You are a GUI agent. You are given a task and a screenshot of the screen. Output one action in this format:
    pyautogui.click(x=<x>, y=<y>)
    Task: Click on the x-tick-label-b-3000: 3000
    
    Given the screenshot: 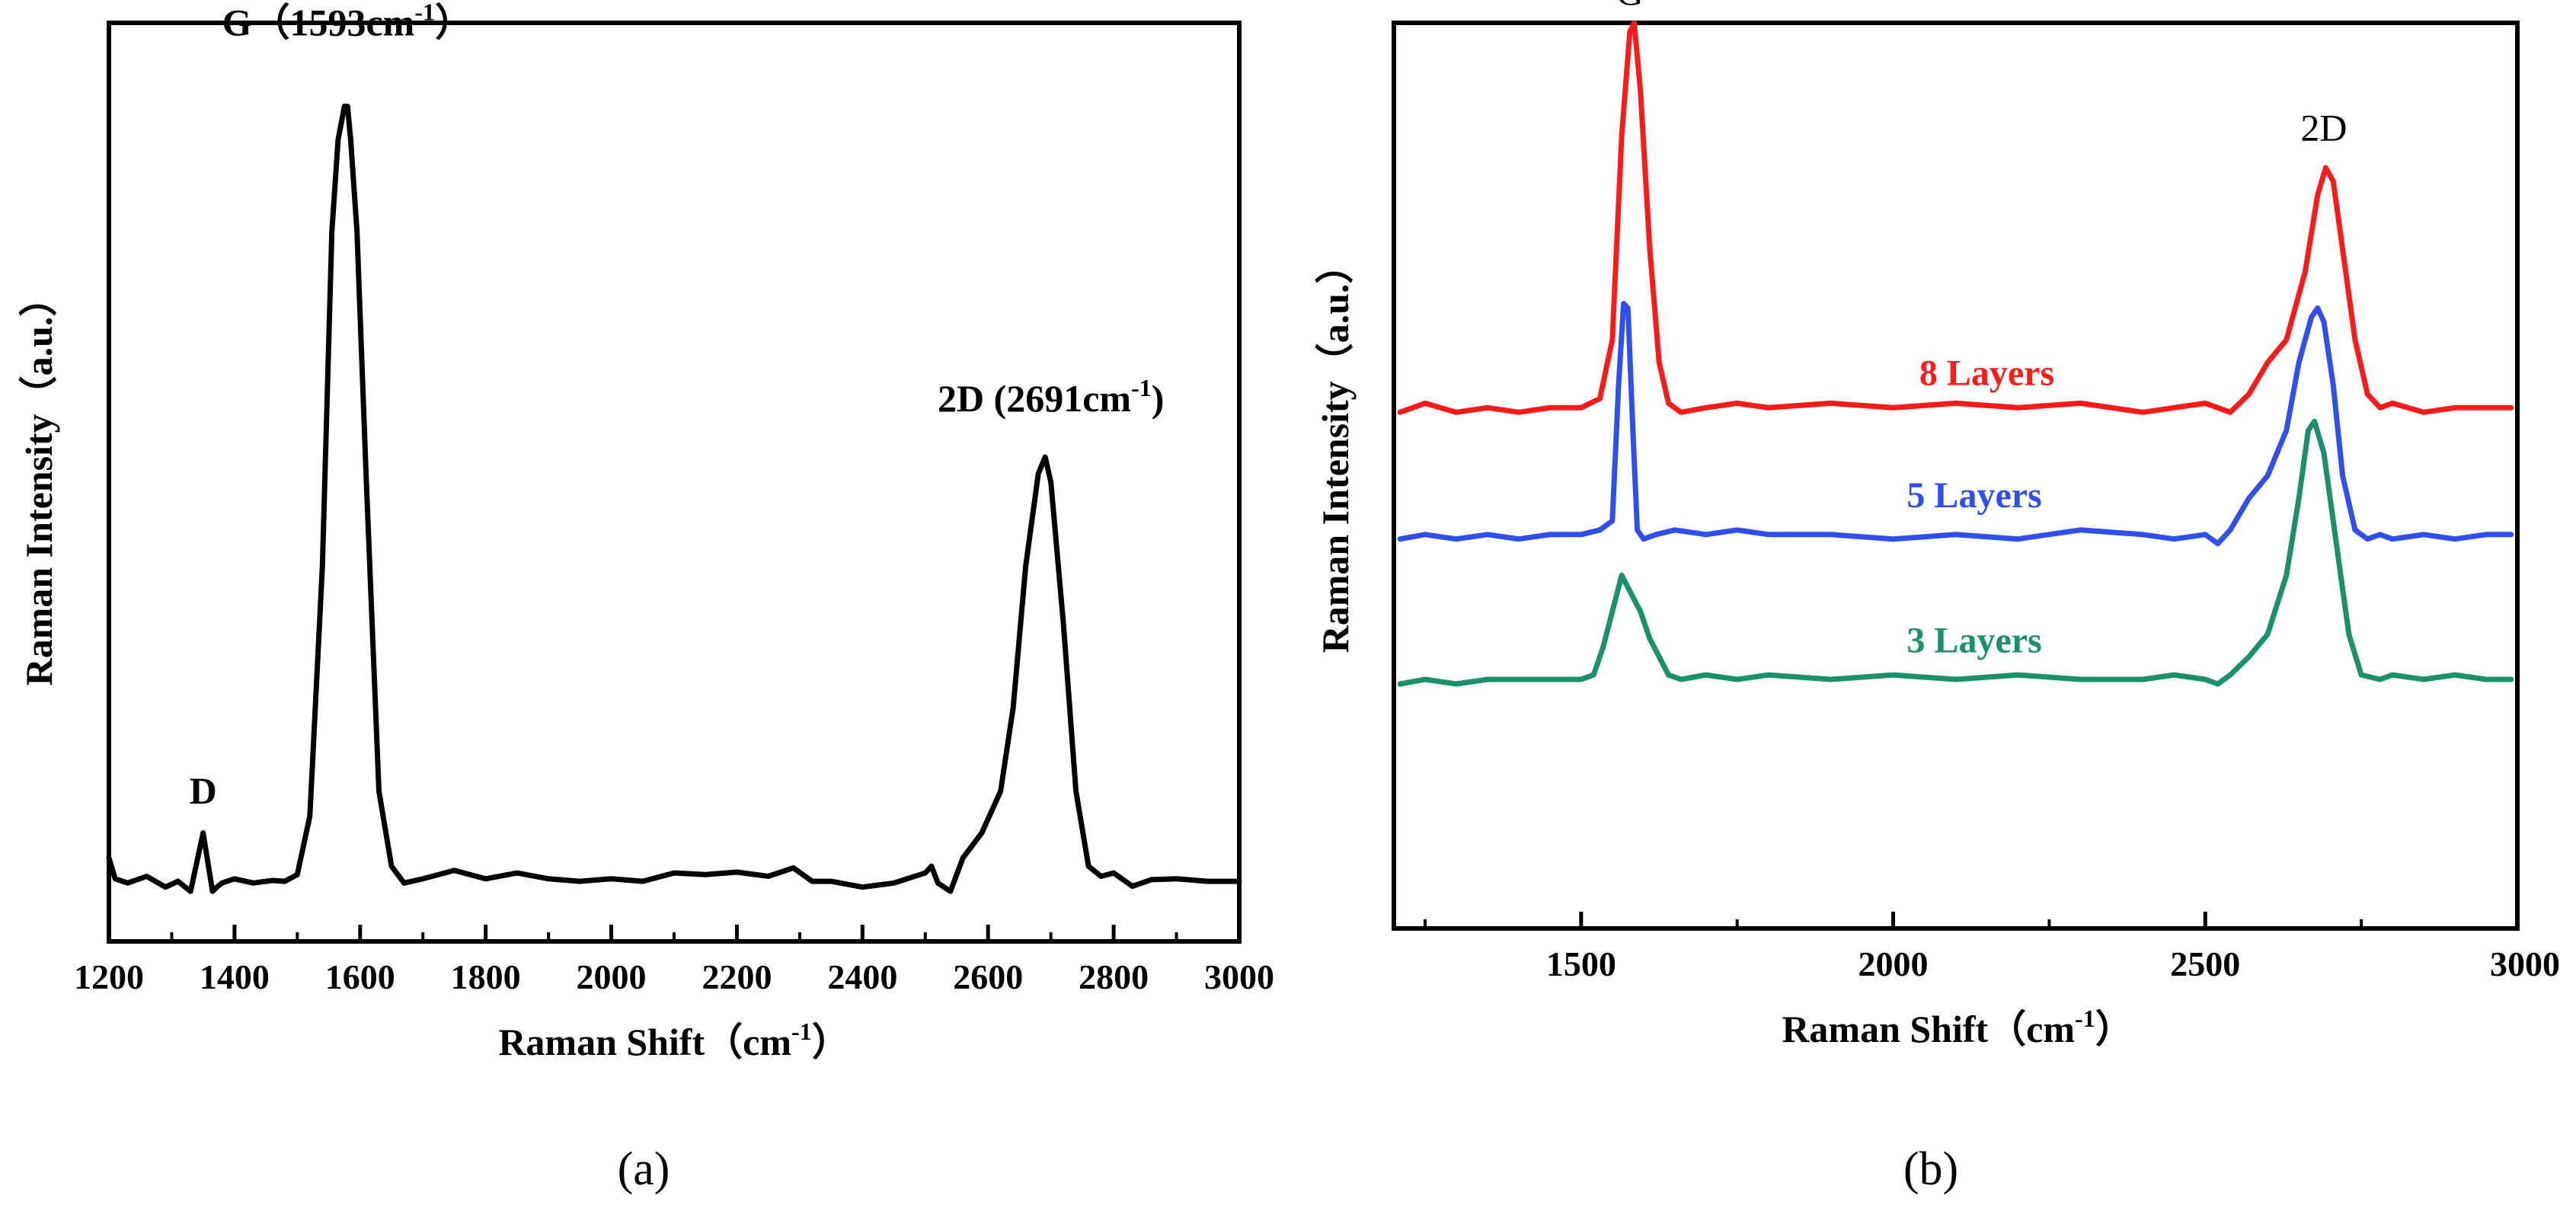 What is the action you would take?
    pyautogui.click(x=2525, y=963)
    